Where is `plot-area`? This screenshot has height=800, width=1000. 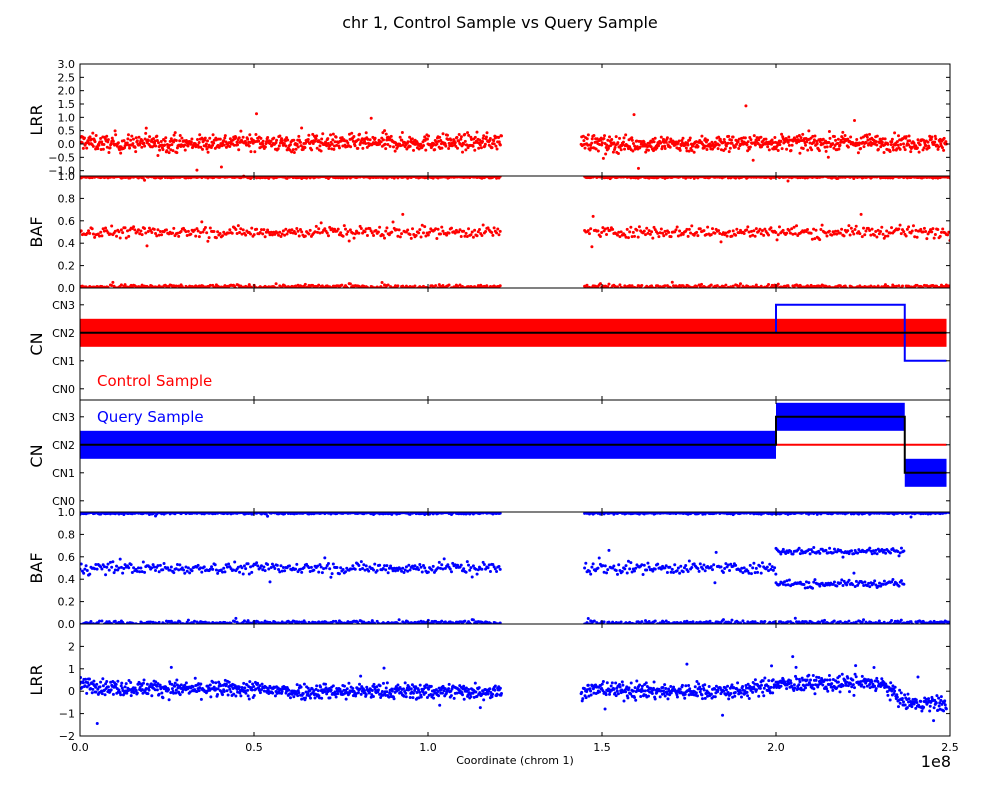 plot-area is located at coordinates (514, 140).